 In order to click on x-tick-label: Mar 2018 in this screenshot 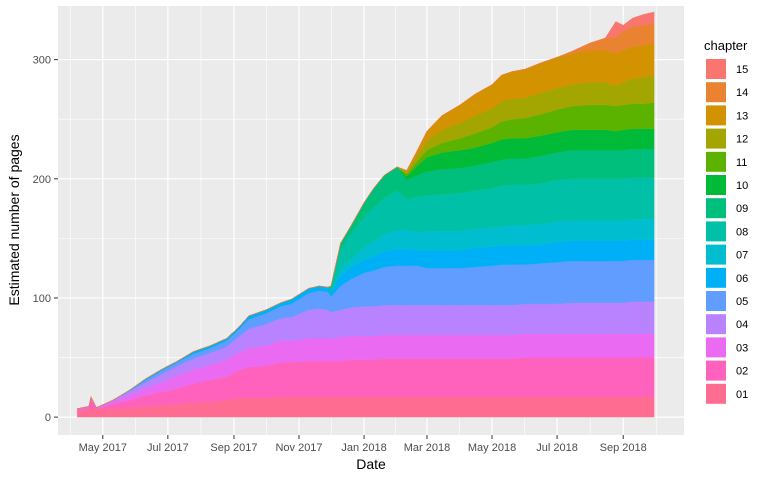, I will do `click(427, 448)`.